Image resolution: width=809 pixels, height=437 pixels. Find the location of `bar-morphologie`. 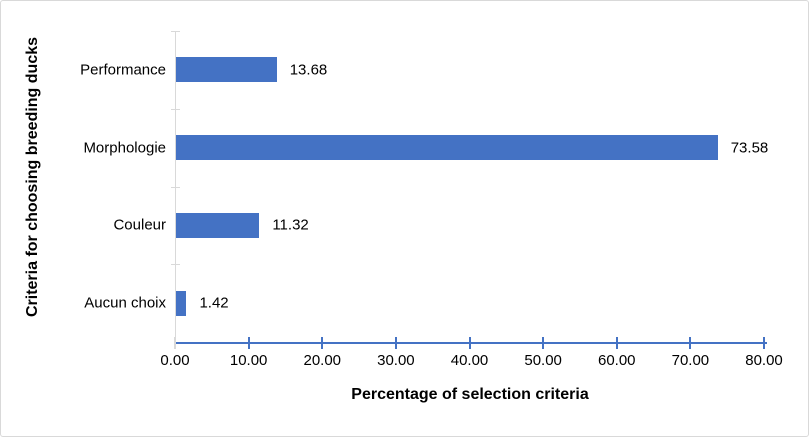

bar-morphologie is located at coordinates (447, 148).